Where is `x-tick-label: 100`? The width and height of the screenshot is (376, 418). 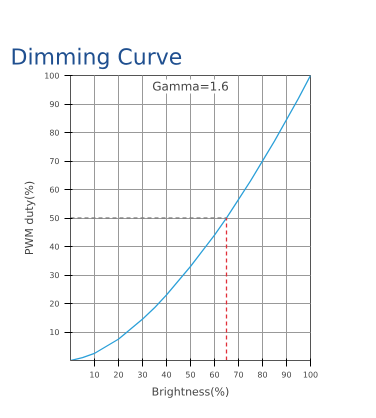 x-tick-label: 100 is located at coordinates (310, 375).